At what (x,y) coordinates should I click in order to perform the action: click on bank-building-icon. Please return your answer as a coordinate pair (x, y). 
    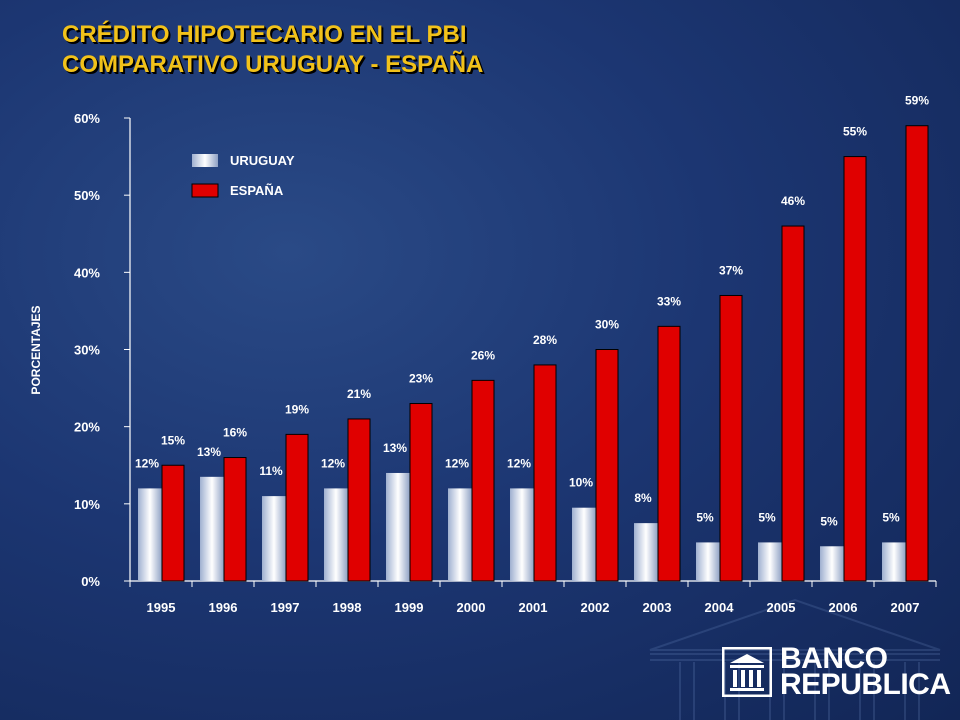
    Looking at the image, I should click on (747, 672).